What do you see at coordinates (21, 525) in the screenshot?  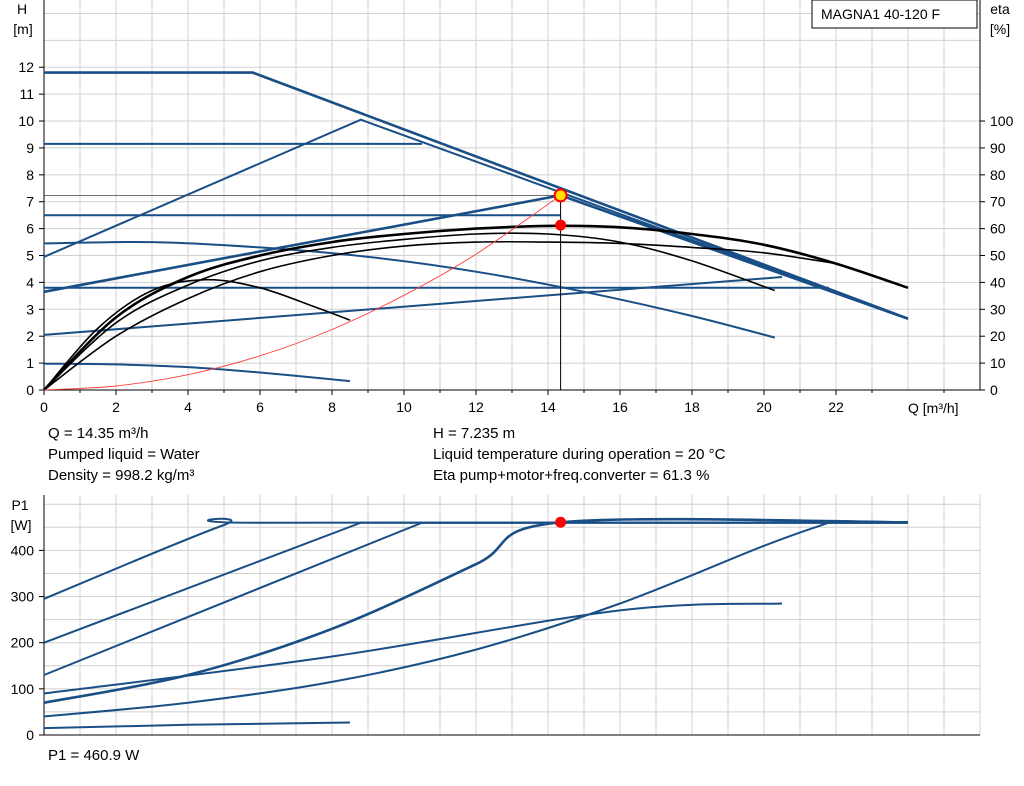 I see `power-y-axis-unit: [W]` at bounding box center [21, 525].